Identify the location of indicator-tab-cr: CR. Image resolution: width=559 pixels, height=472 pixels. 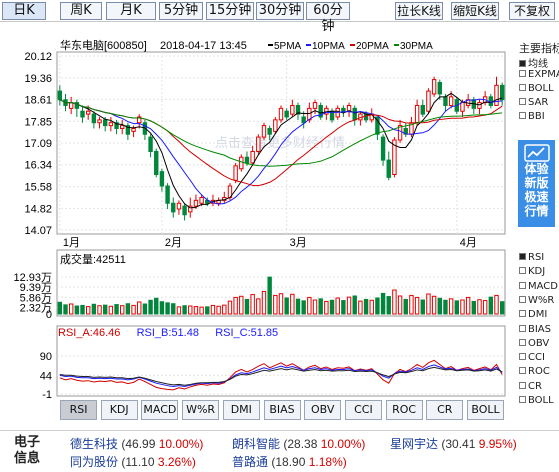
(445, 410).